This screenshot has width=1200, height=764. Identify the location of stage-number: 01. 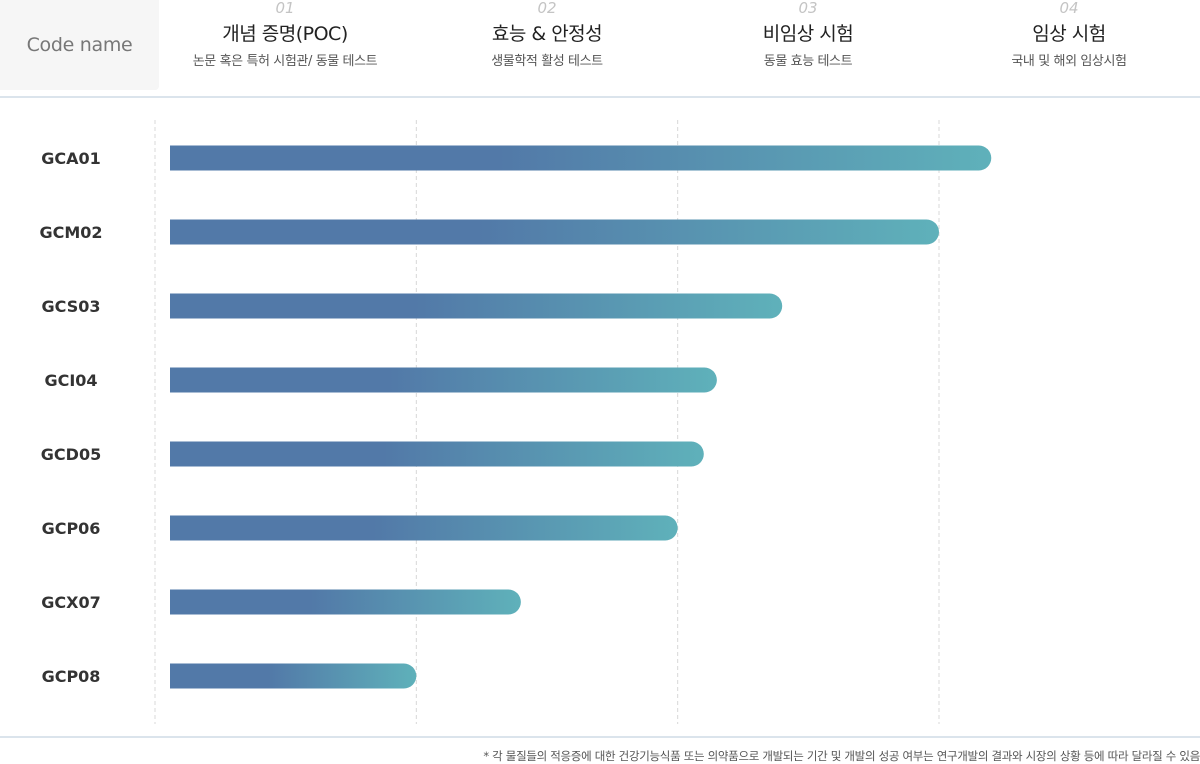
(285, 8).